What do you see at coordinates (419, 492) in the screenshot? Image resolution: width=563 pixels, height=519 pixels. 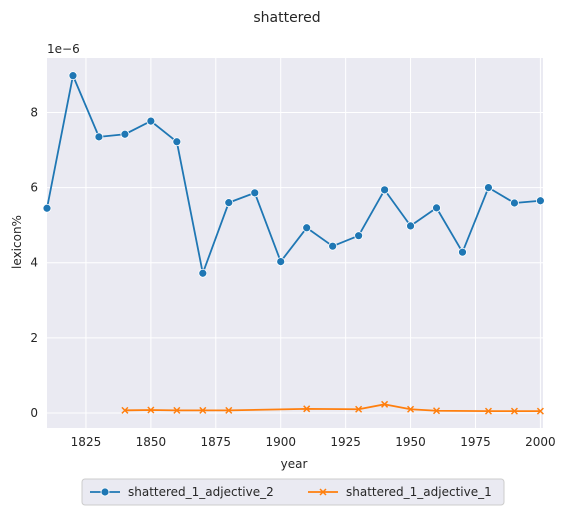 I see `legend-label-2: shattered_1_adjective_1` at bounding box center [419, 492].